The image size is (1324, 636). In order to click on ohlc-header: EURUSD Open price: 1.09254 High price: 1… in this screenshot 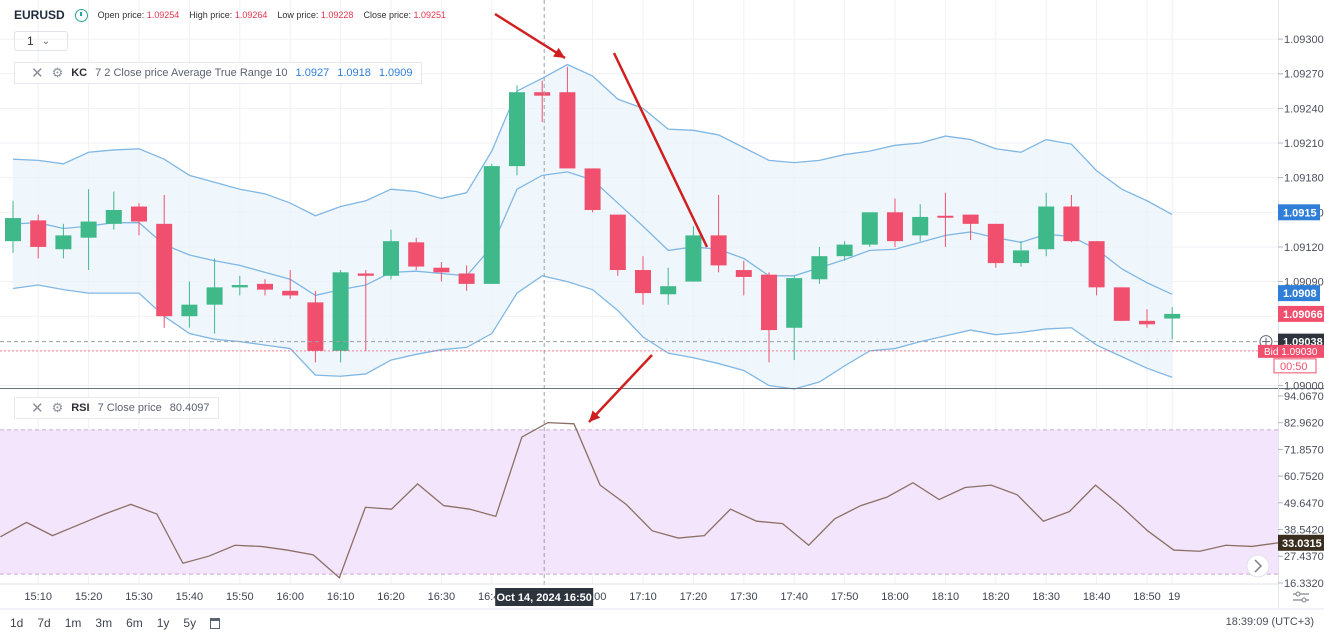, I will do `click(230, 15)`.